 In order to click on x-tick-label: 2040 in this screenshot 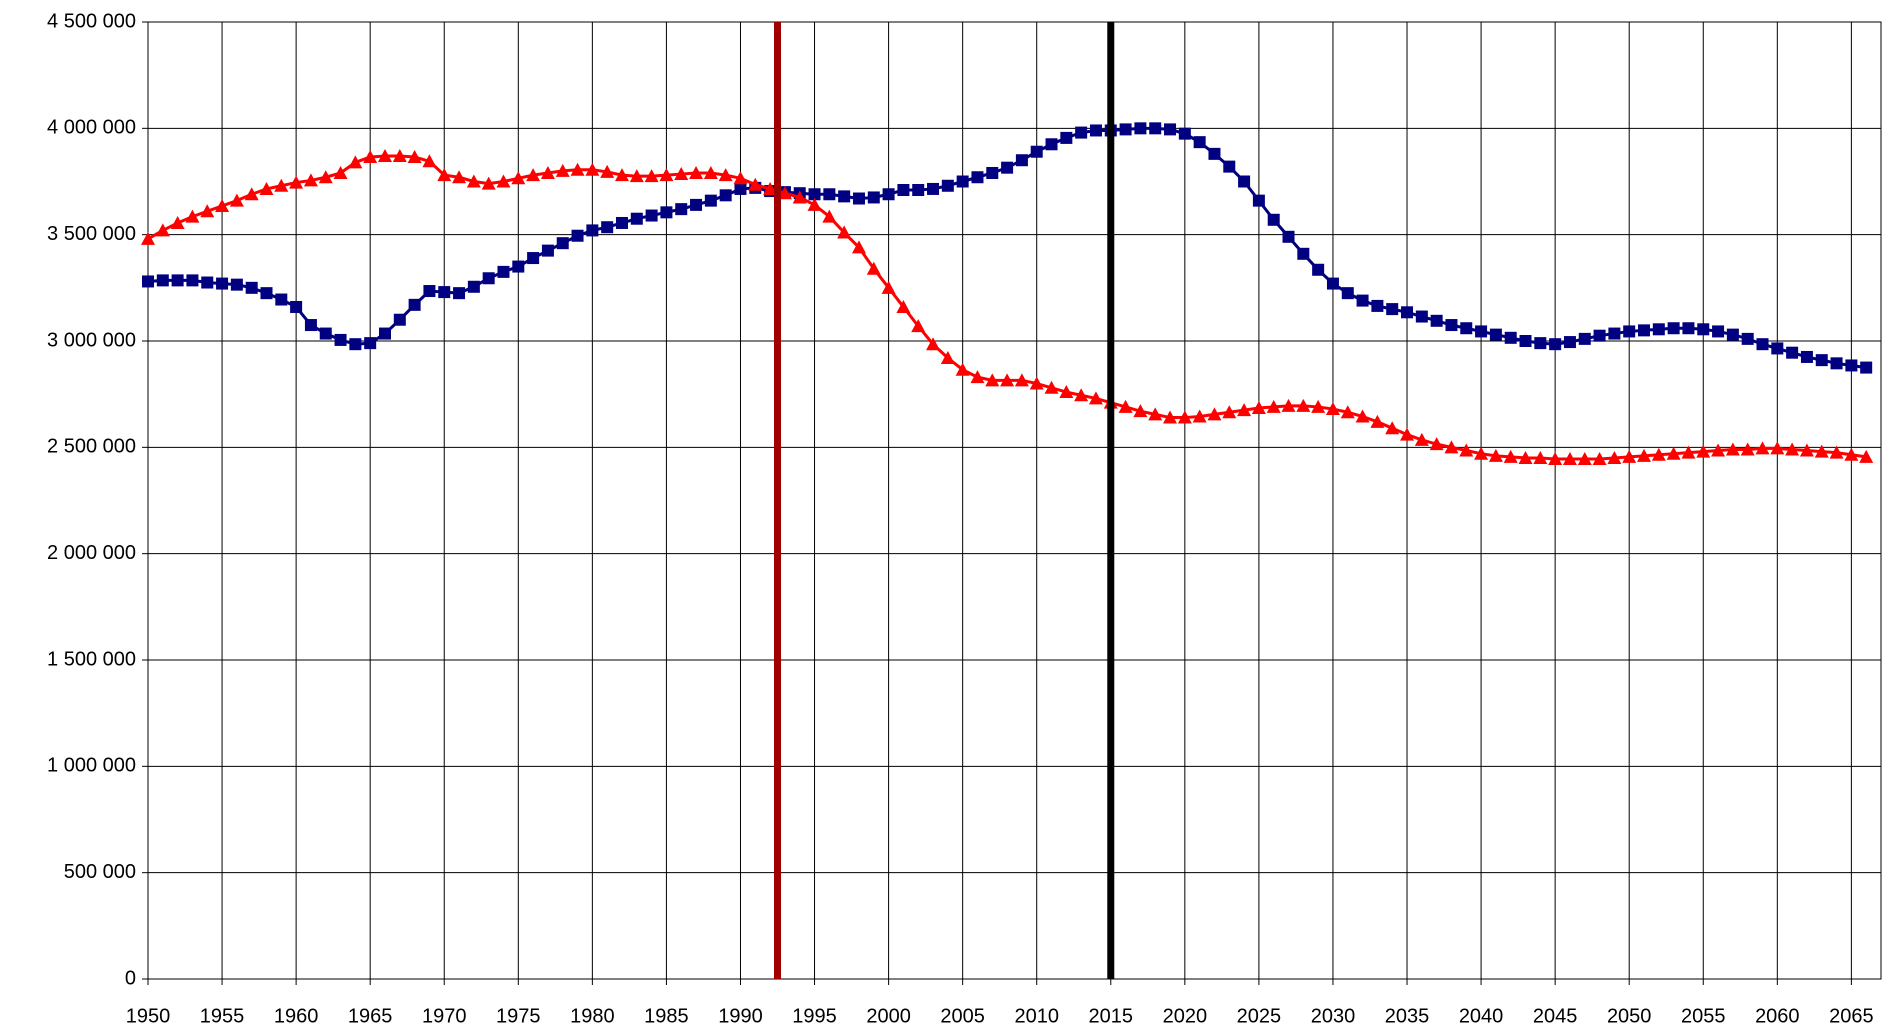, I will do `click(1481, 1016)`.